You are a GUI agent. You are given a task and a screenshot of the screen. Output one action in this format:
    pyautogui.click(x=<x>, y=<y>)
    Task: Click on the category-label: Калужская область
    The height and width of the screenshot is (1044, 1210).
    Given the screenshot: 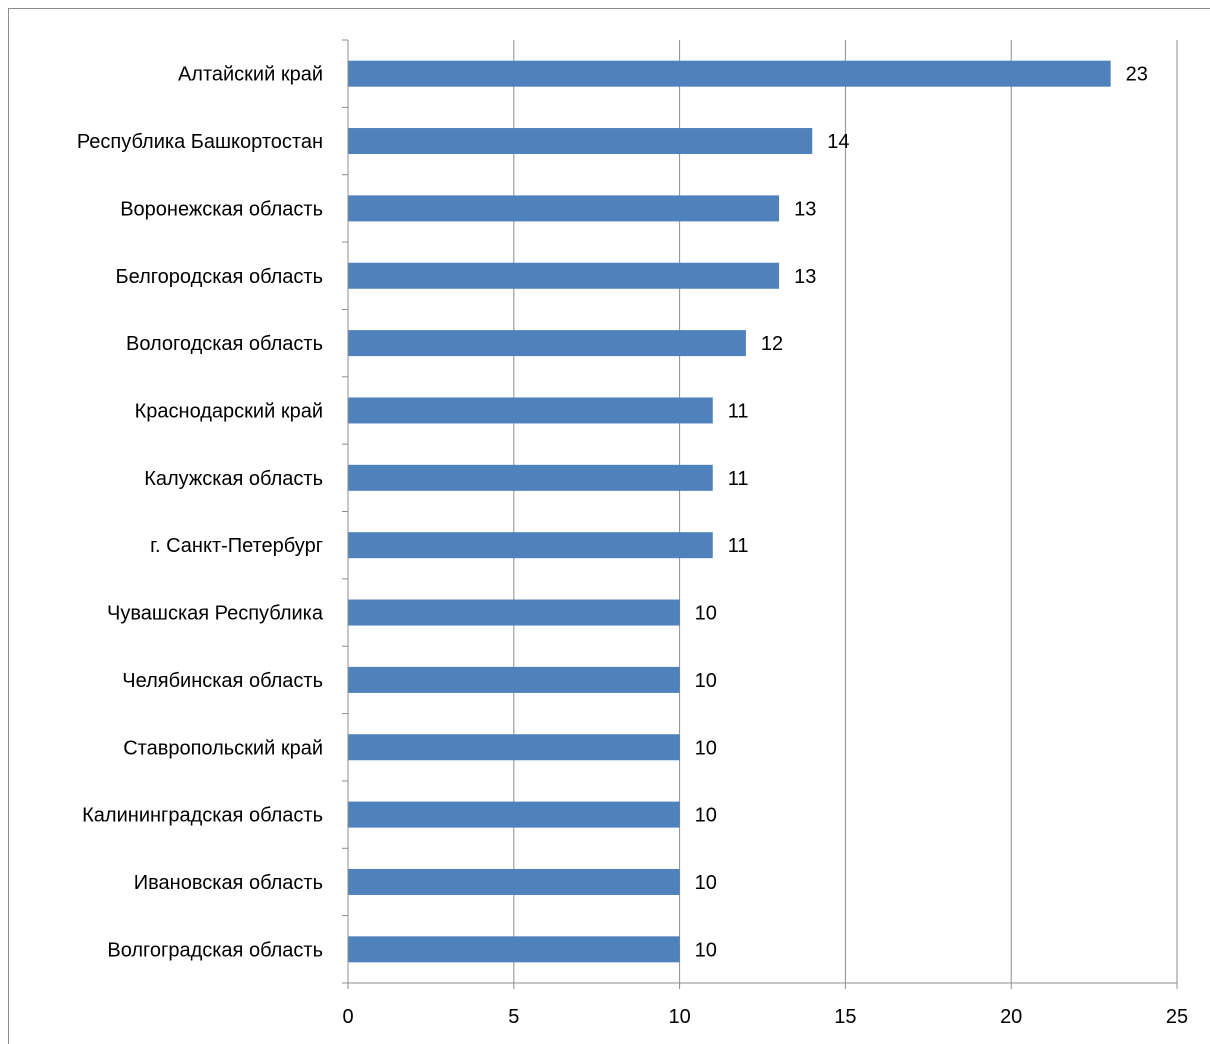 What is the action you would take?
    pyautogui.click(x=233, y=479)
    